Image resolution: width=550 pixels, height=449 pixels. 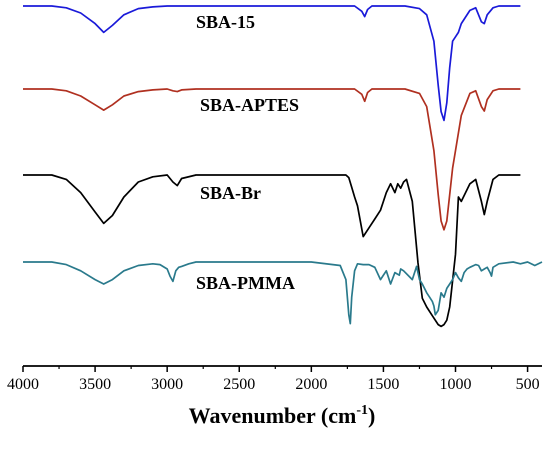 What do you see at coordinates (528, 384) in the screenshot?
I see `x-tick-label: 500` at bounding box center [528, 384].